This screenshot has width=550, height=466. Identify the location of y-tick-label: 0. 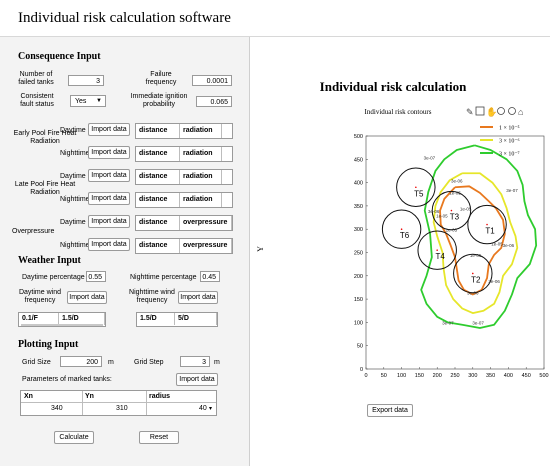
(361, 370).